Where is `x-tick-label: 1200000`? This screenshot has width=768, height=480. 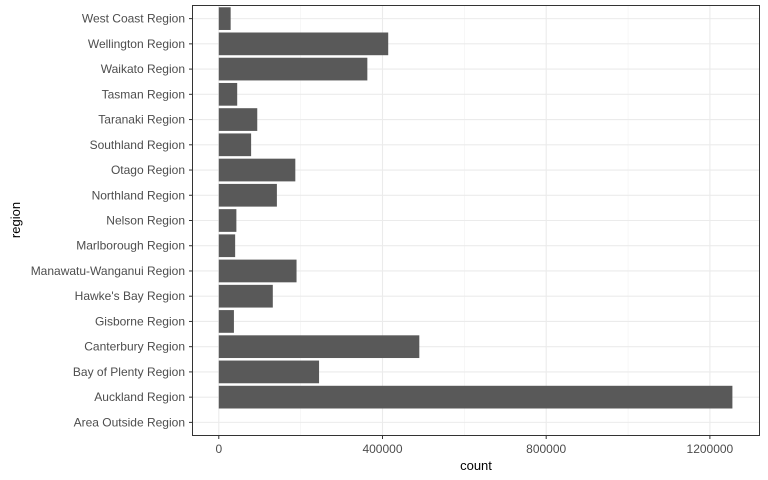
x-tick-label: 1200000 is located at coordinates (710, 449).